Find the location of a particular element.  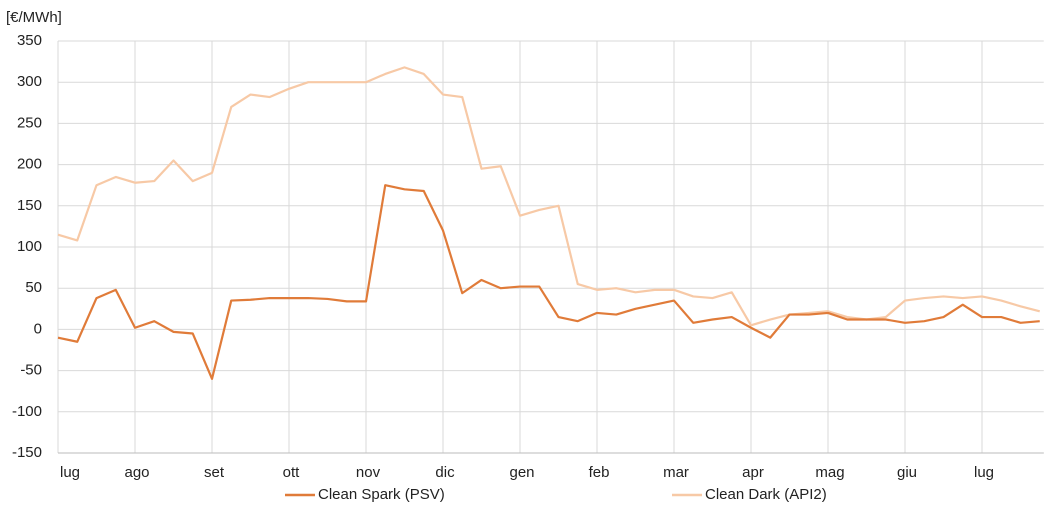

x-tick-label: gen is located at coordinates (521, 472).